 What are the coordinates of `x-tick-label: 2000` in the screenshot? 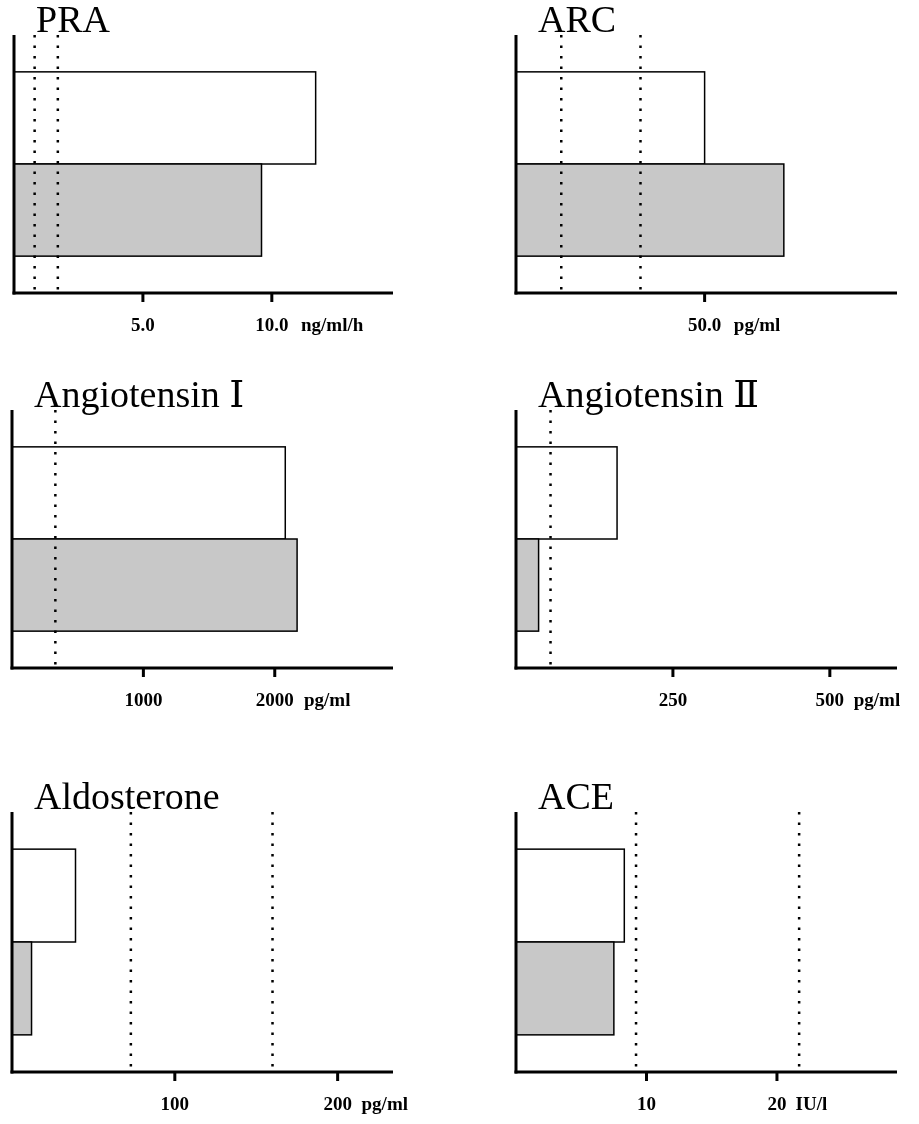 It's located at (274, 699).